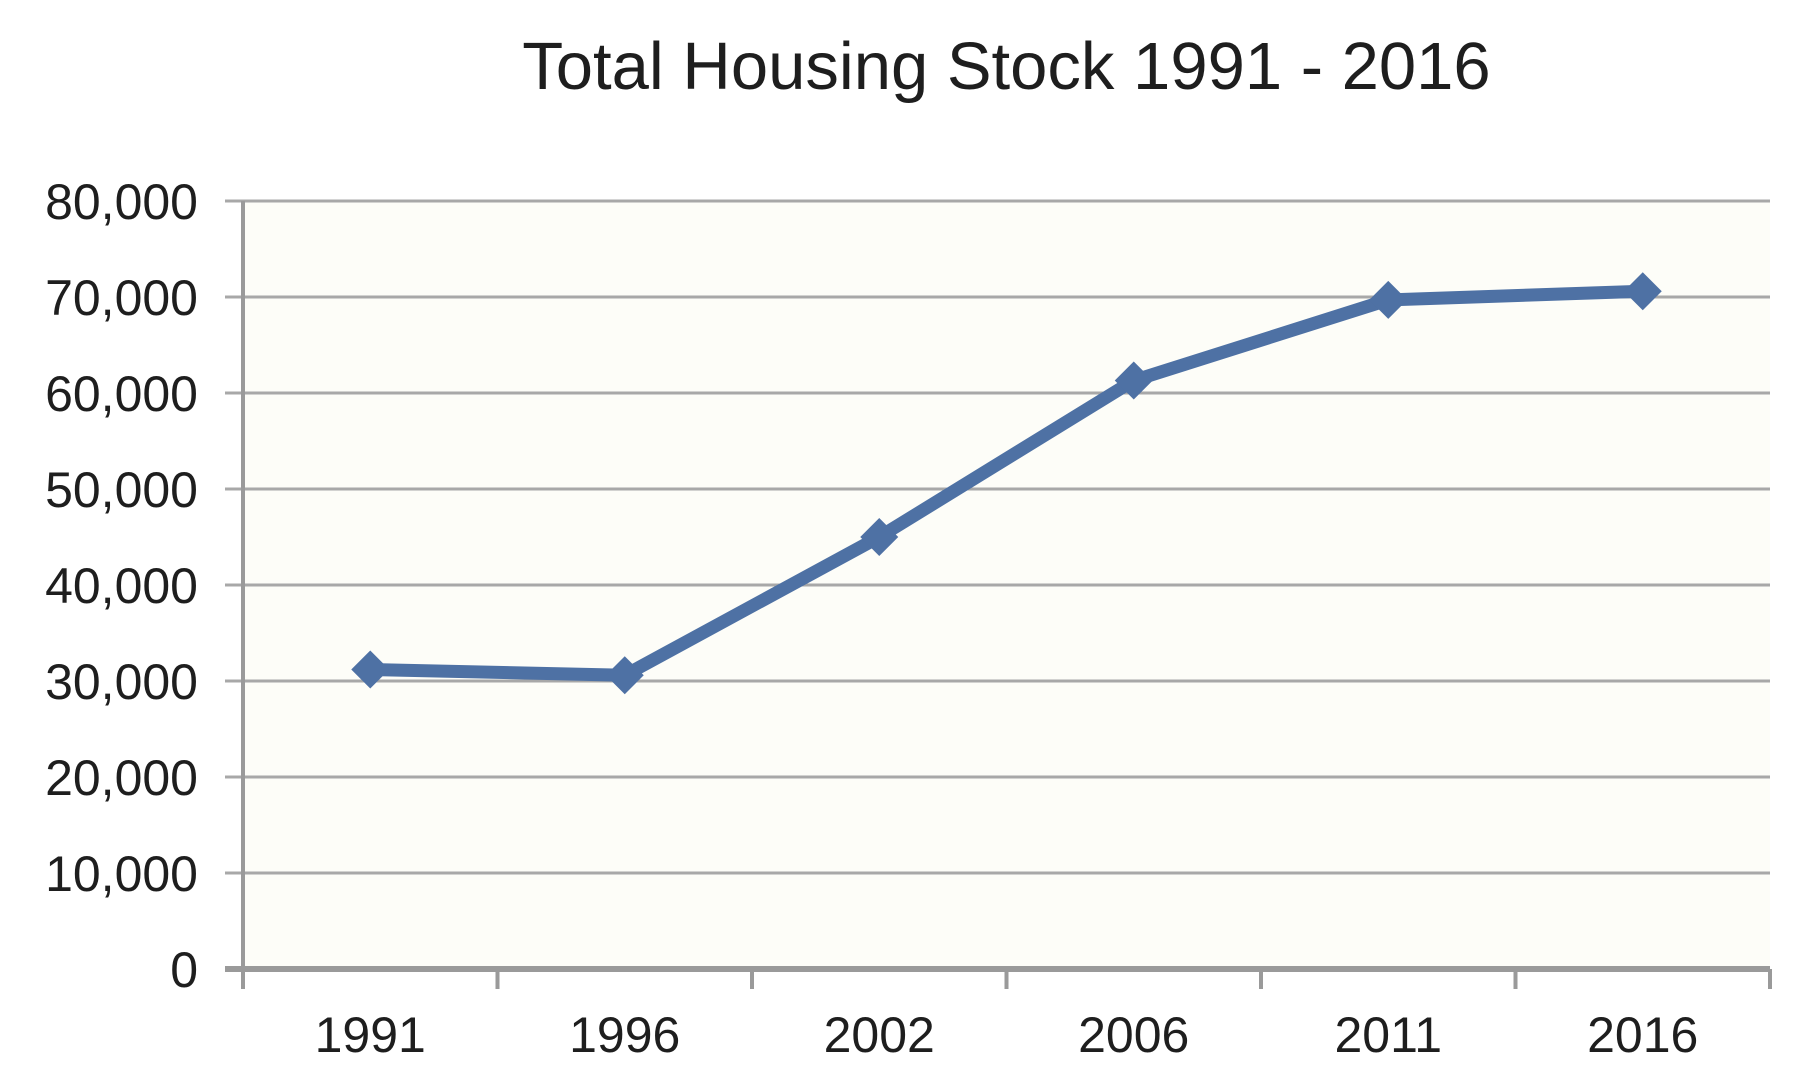 Image resolution: width=1816 pixels, height=1086 pixels. Describe the element at coordinates (1133, 1035) in the screenshot. I see `x-tick-label: 2006` at that location.